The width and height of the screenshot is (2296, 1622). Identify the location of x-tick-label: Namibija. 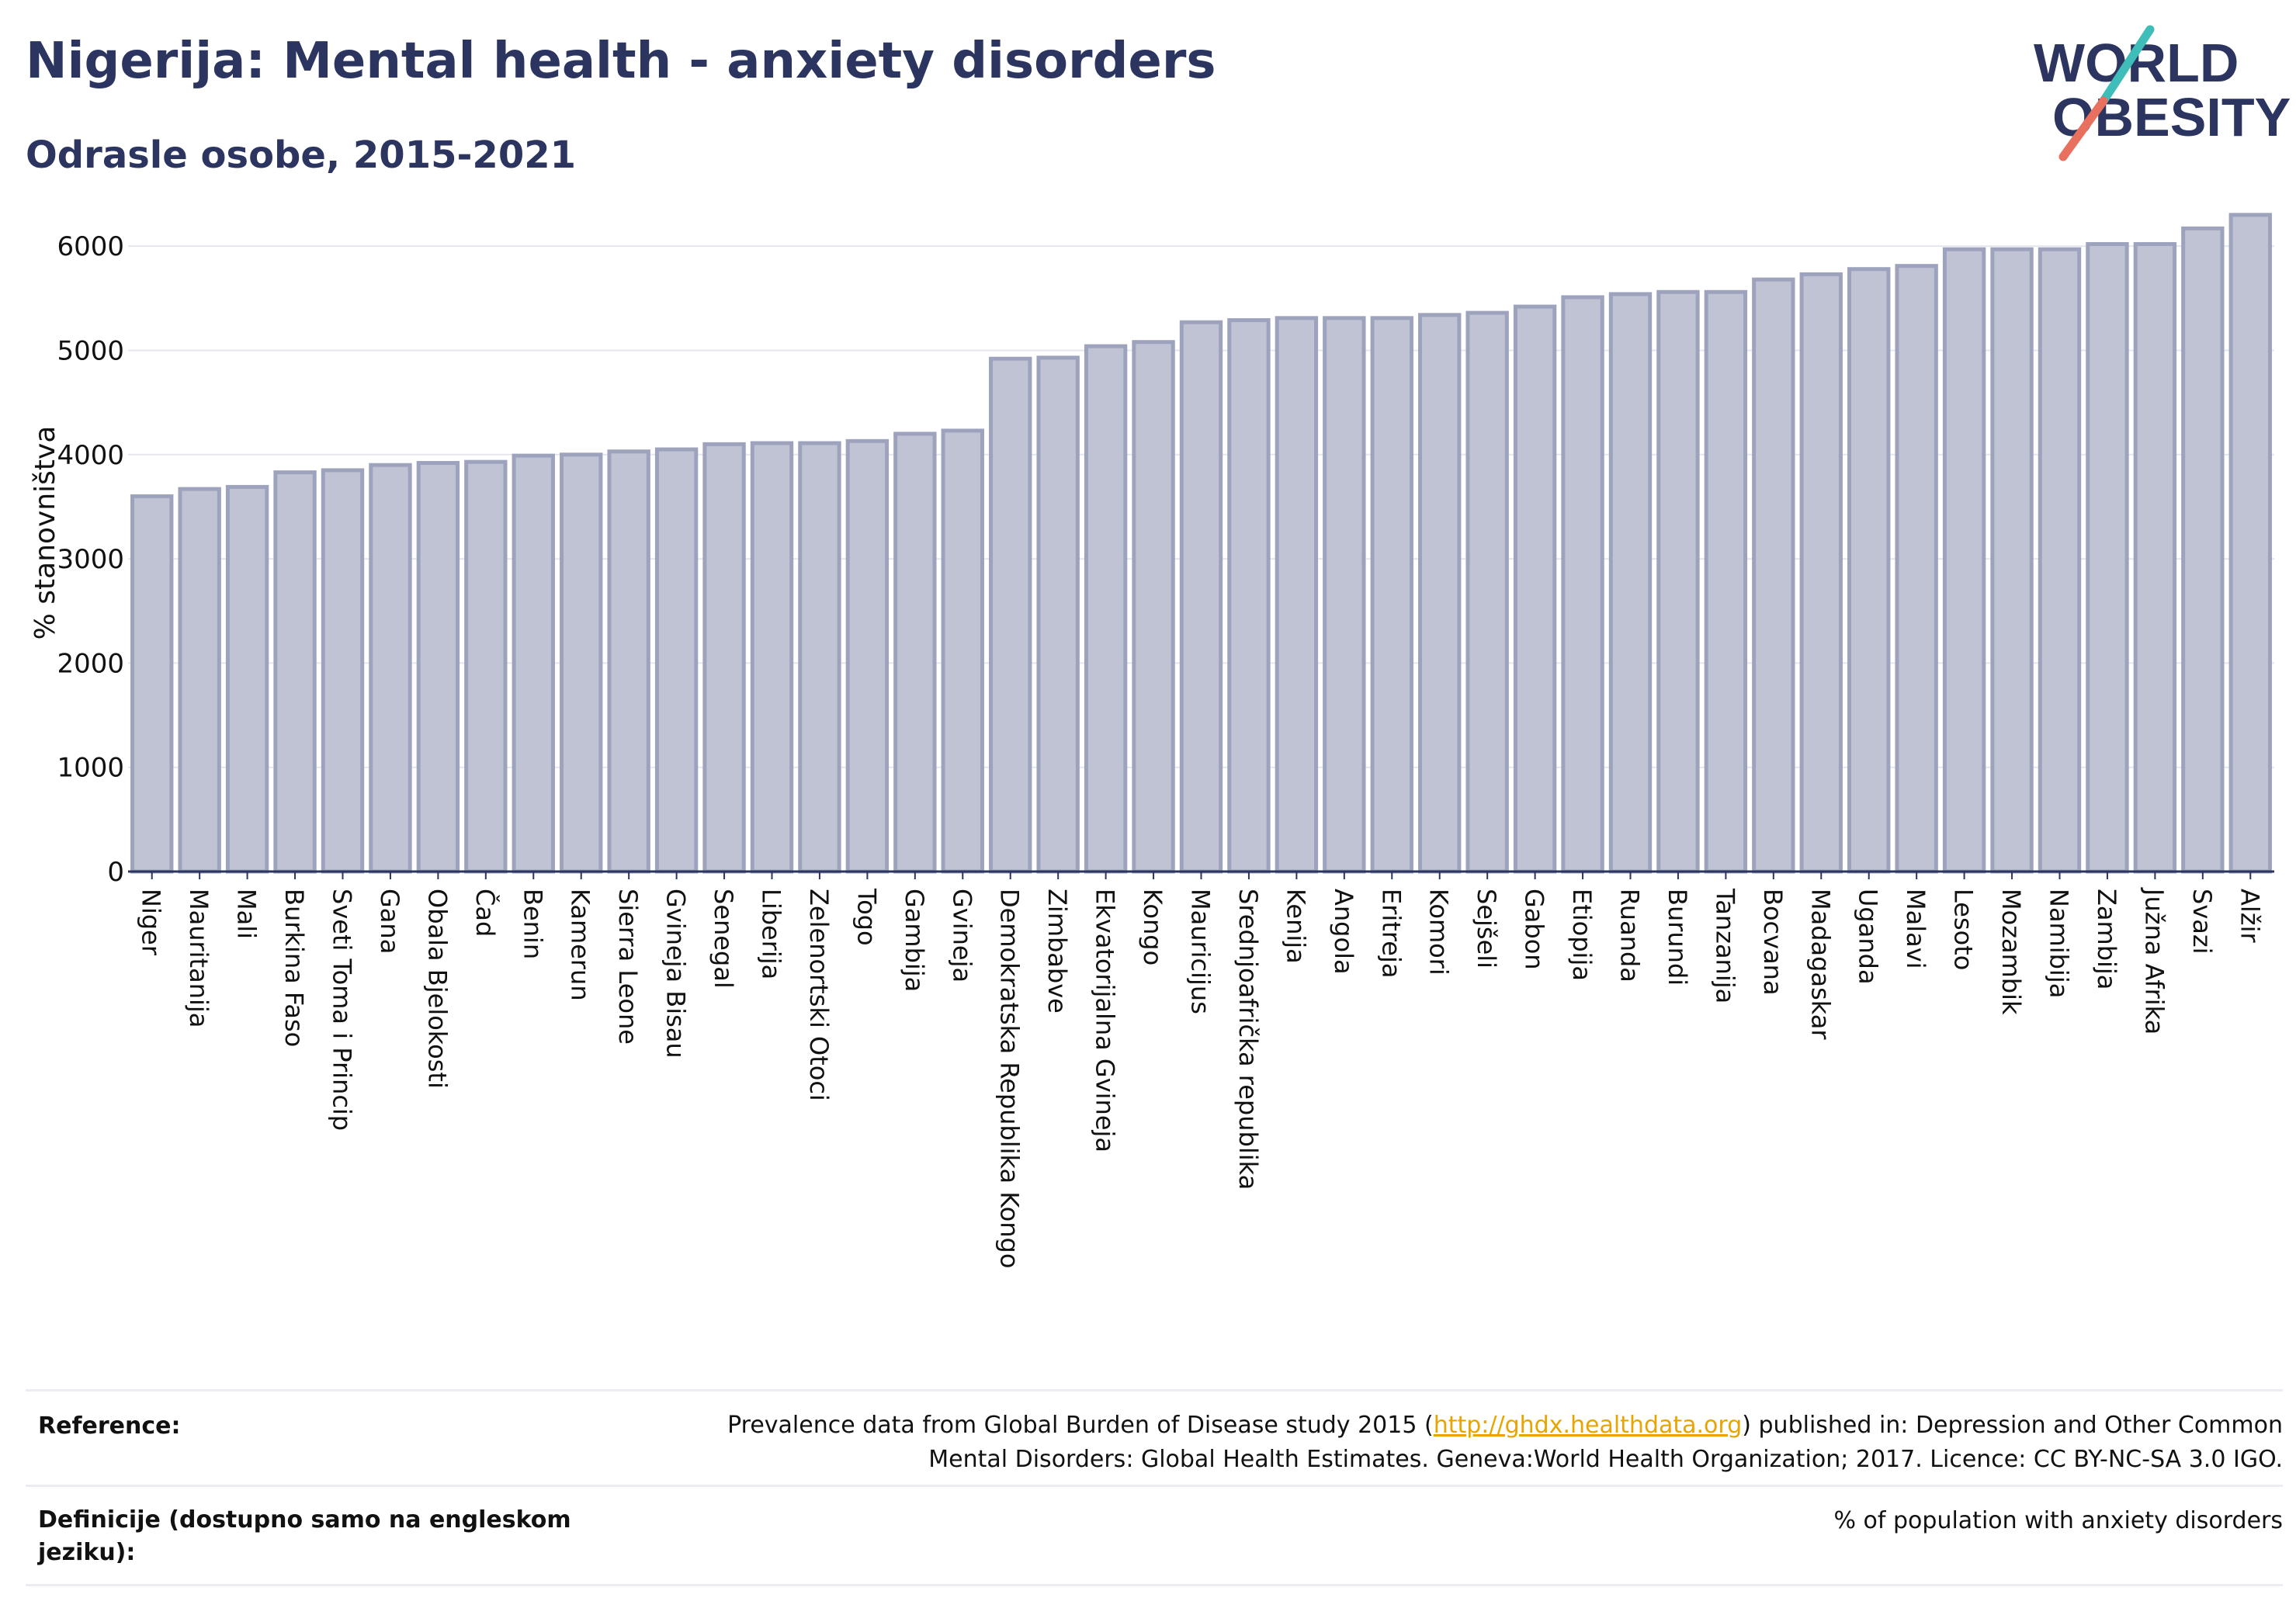
(2059, 943).